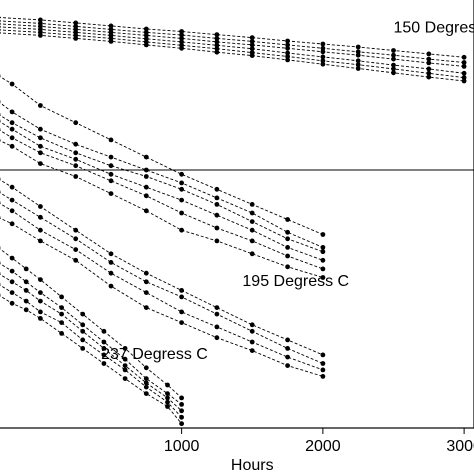  I want to click on x-tick-label-2: 3000, so click(460, 446).